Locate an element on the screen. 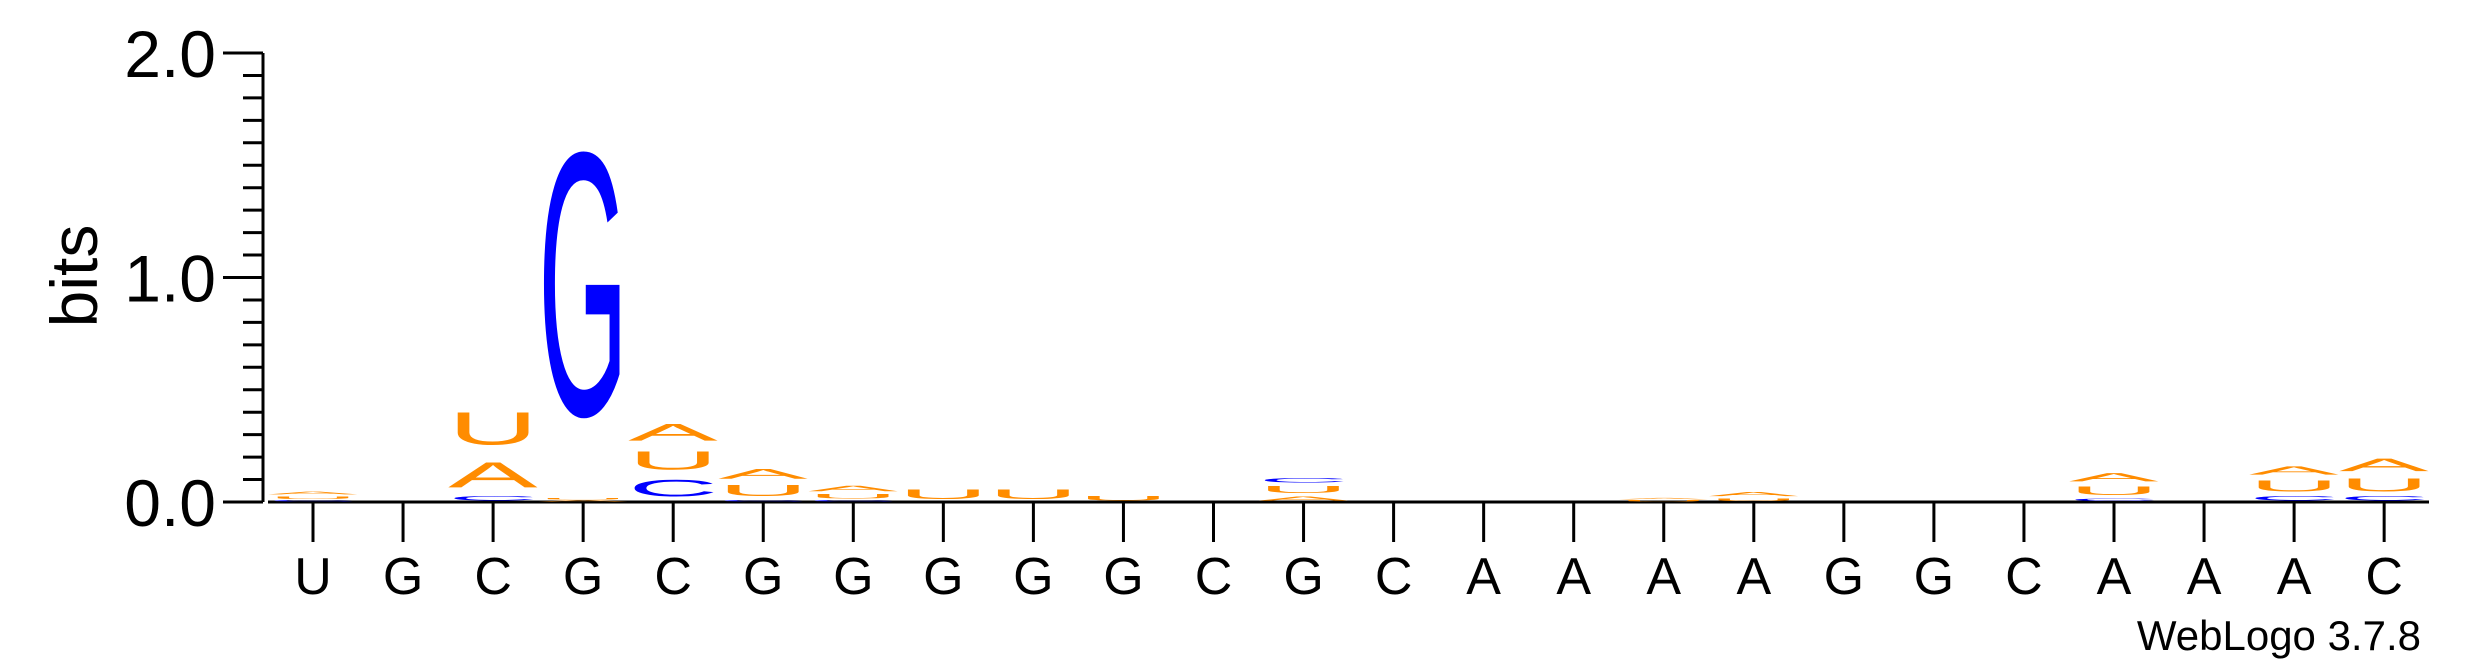  y-tick-label: 1.0 is located at coordinates (170, 279).